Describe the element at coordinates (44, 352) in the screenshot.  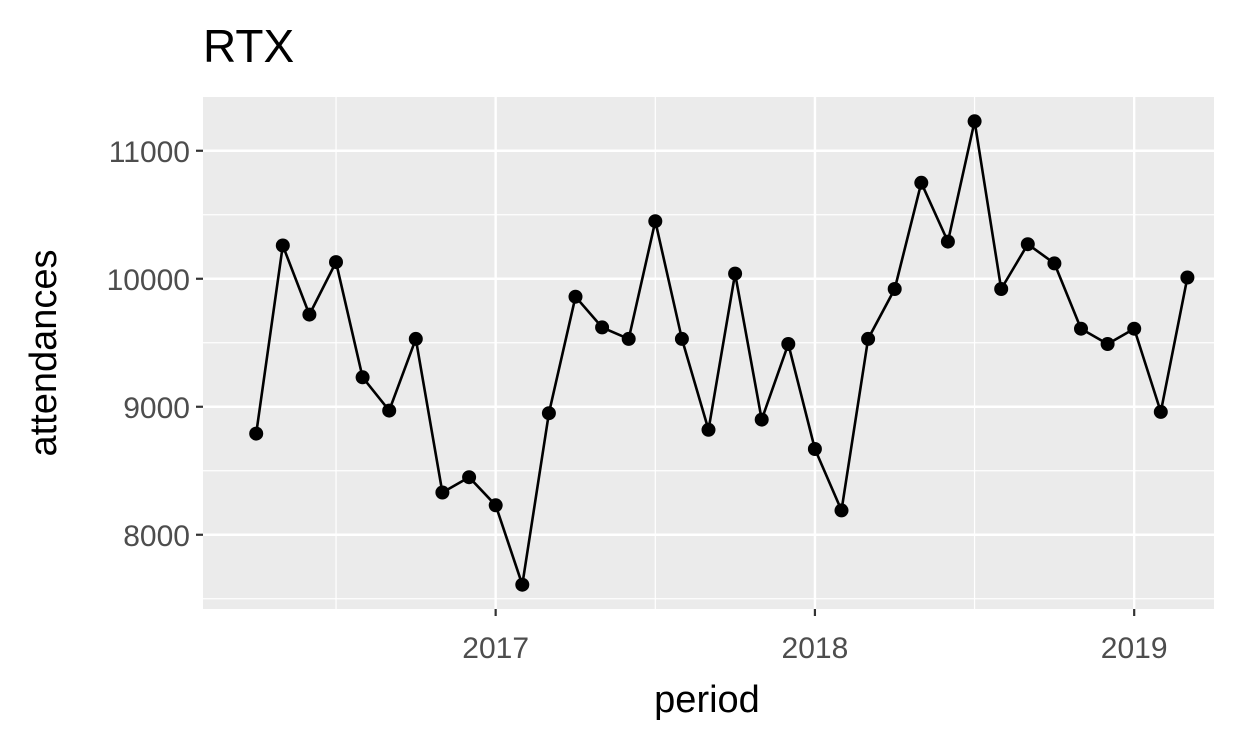
I see `y-axis-title: attendances` at that location.